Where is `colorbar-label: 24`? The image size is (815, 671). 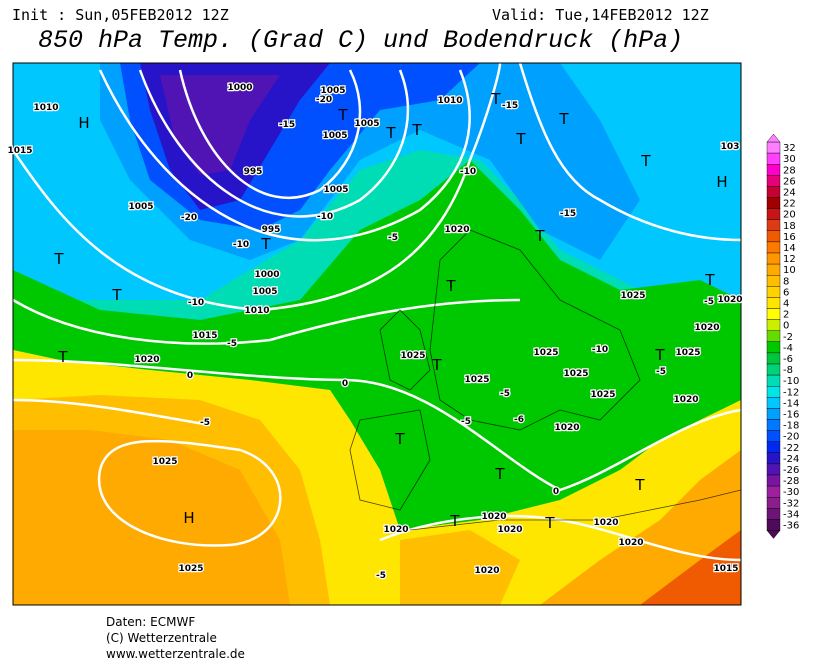 colorbar-label: 24 is located at coordinates (789, 192).